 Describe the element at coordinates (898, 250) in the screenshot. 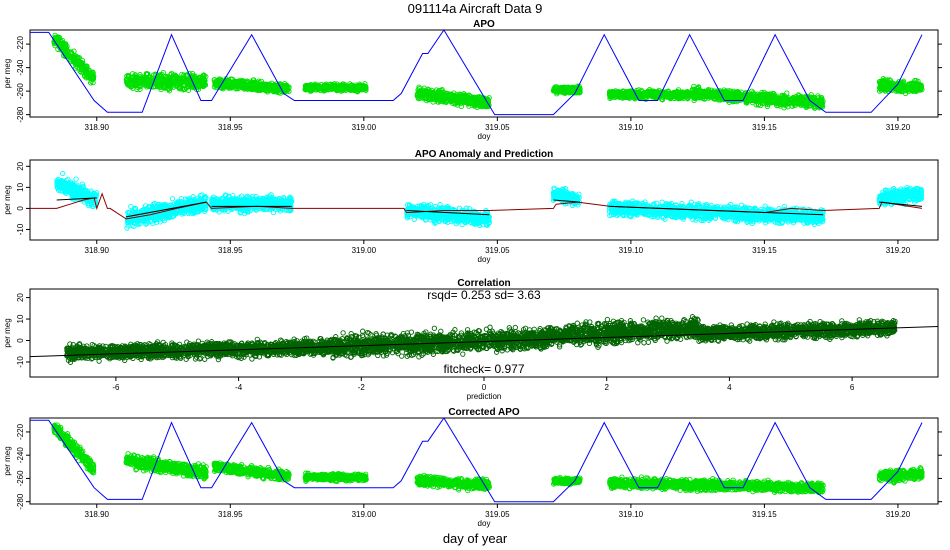

I see `anomaly-x-tick-label: 319.20` at that location.